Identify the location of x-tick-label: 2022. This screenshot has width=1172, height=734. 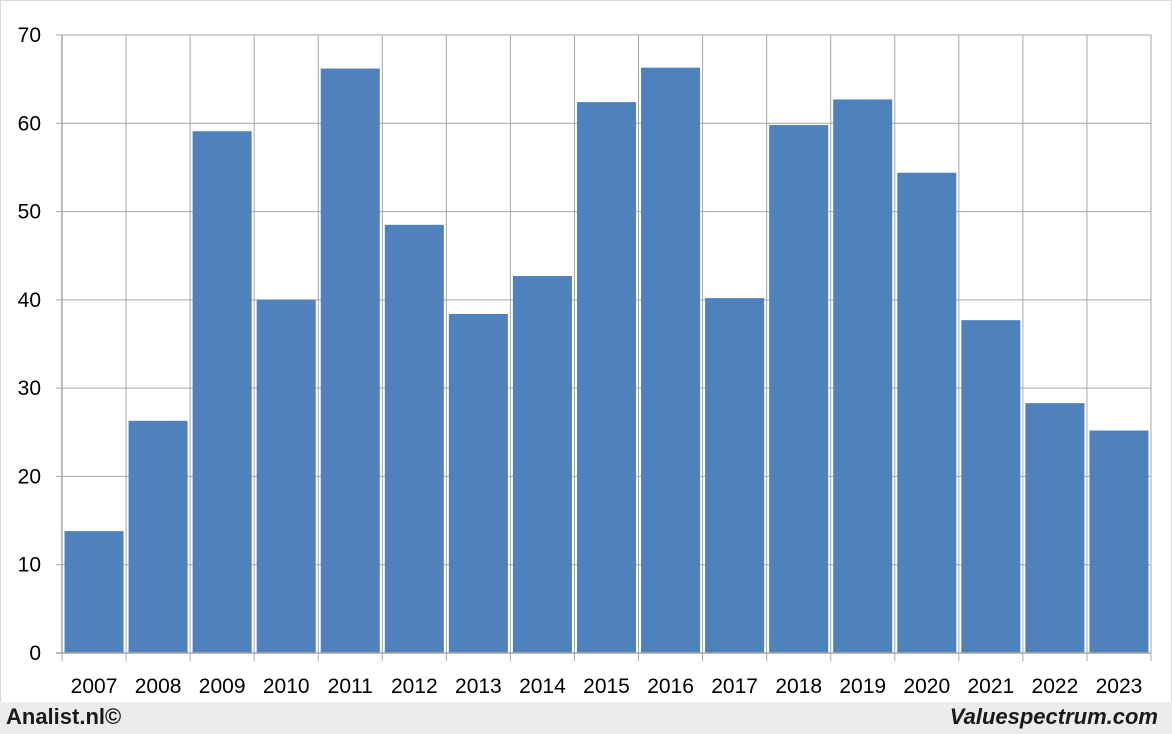
(1055, 686).